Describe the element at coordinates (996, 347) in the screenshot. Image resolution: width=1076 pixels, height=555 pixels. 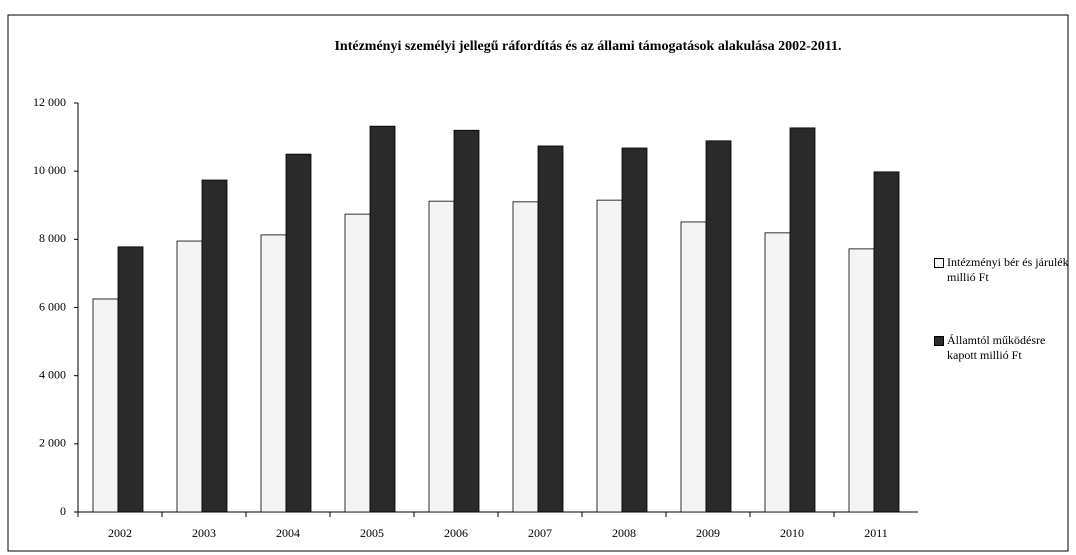
I see `legend-label: Államtól működésre kapott millió Ft` at that location.